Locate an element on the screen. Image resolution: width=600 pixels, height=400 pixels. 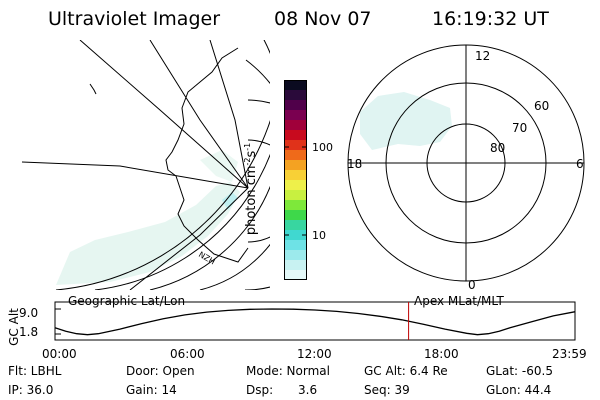
dsp-label: Dsp: is located at coordinates (260, 390).